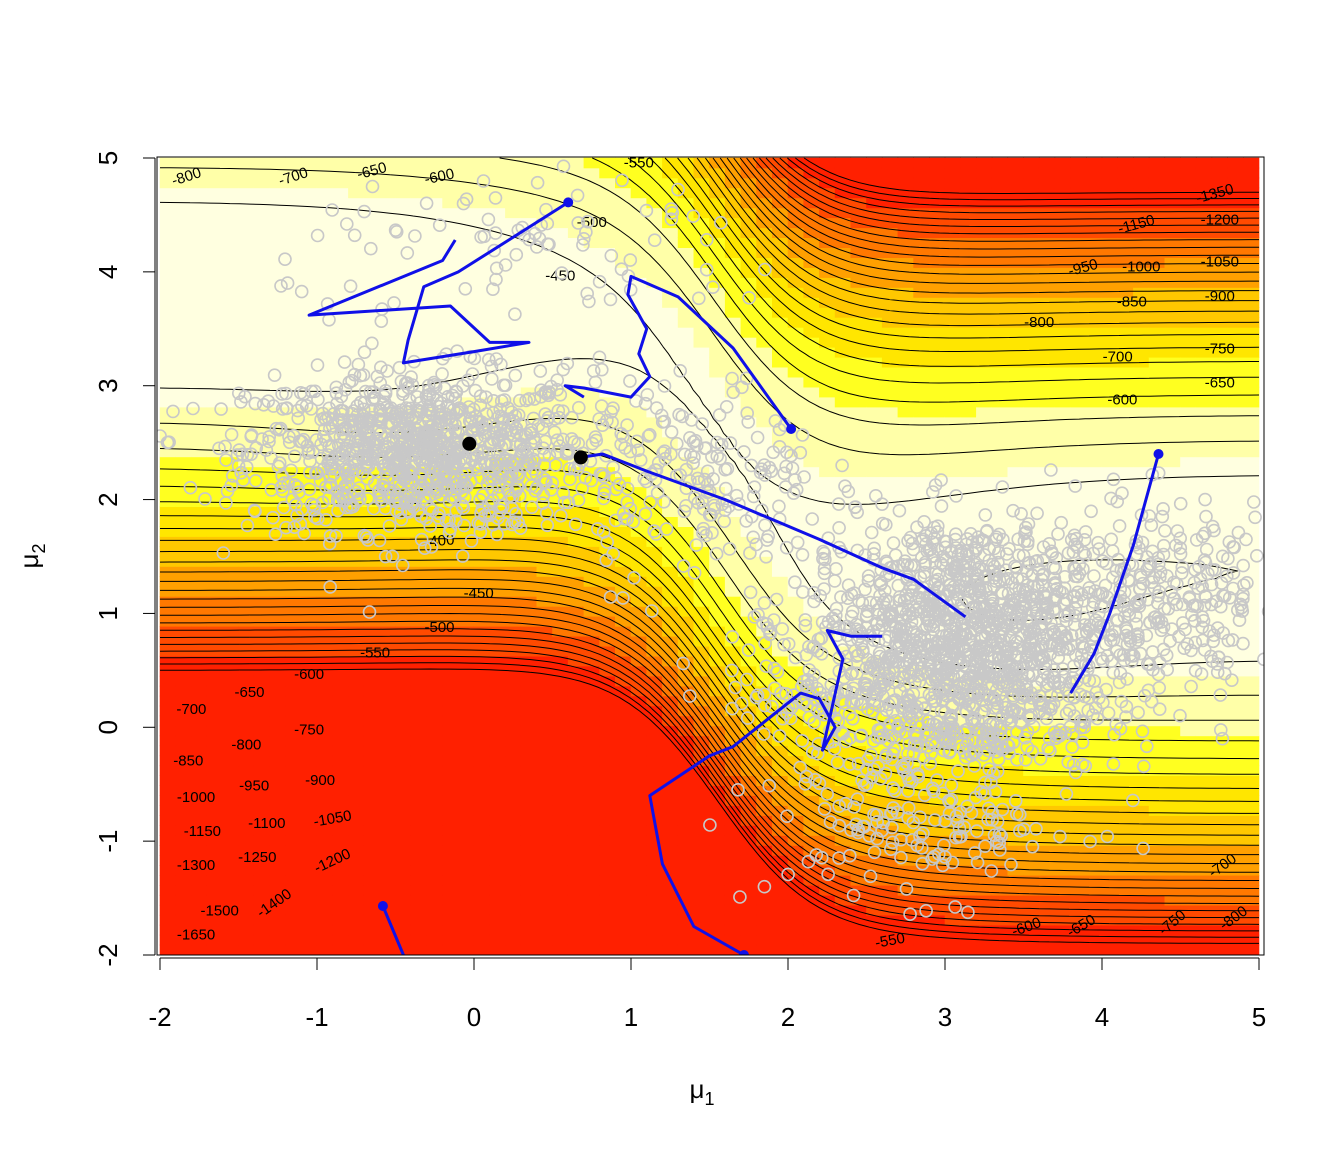 This screenshot has width=1344, height=1152. Describe the element at coordinates (320, 780) in the screenshot. I see `contour-label: -900` at that location.